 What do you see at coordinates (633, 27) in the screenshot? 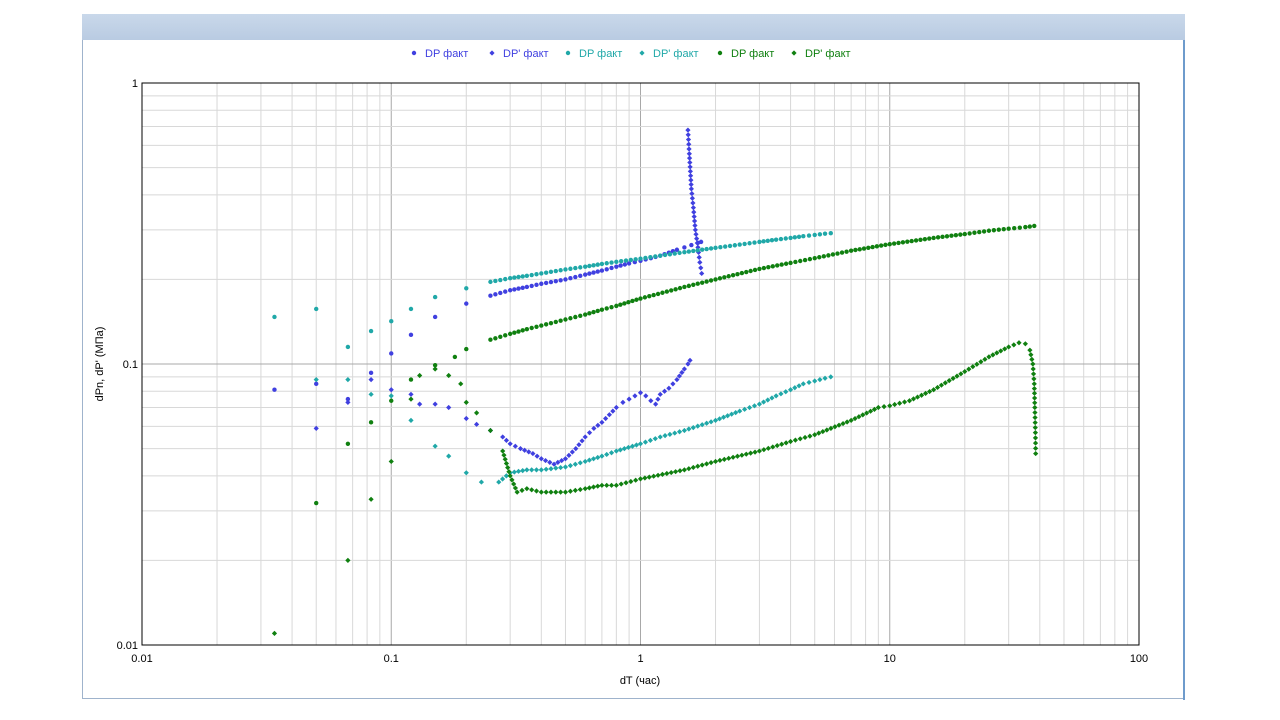
I see `window-titlebar` at bounding box center [633, 27].